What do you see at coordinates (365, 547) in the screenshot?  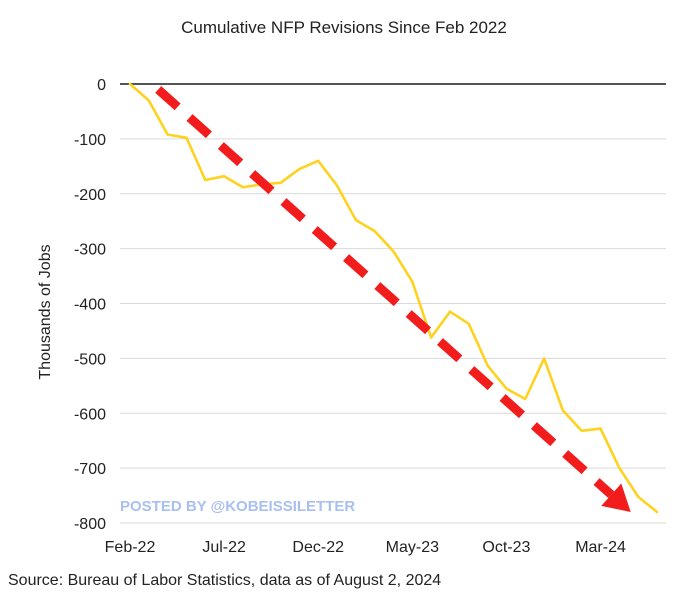 I see `x-tick-labels: Feb-22 Jul-22 Dec-22 May-23 Oct-23 Mar-24` at bounding box center [365, 547].